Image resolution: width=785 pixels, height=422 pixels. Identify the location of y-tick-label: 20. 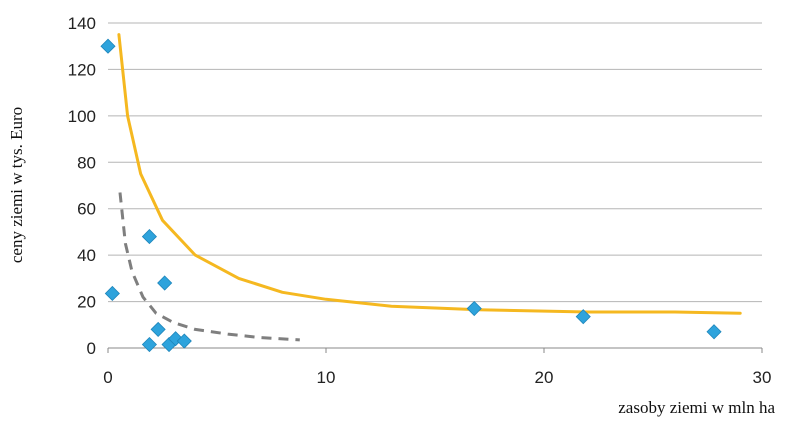
(86, 302).